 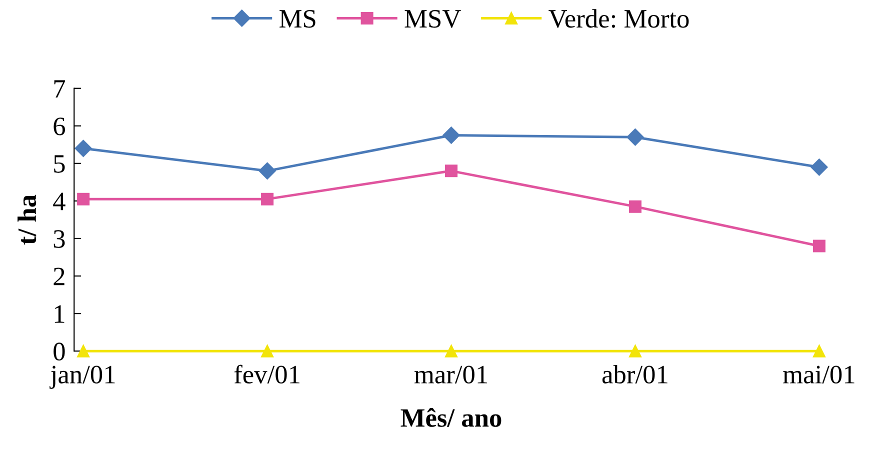 I want to click on legend-label: MSV, so click(x=432, y=19).